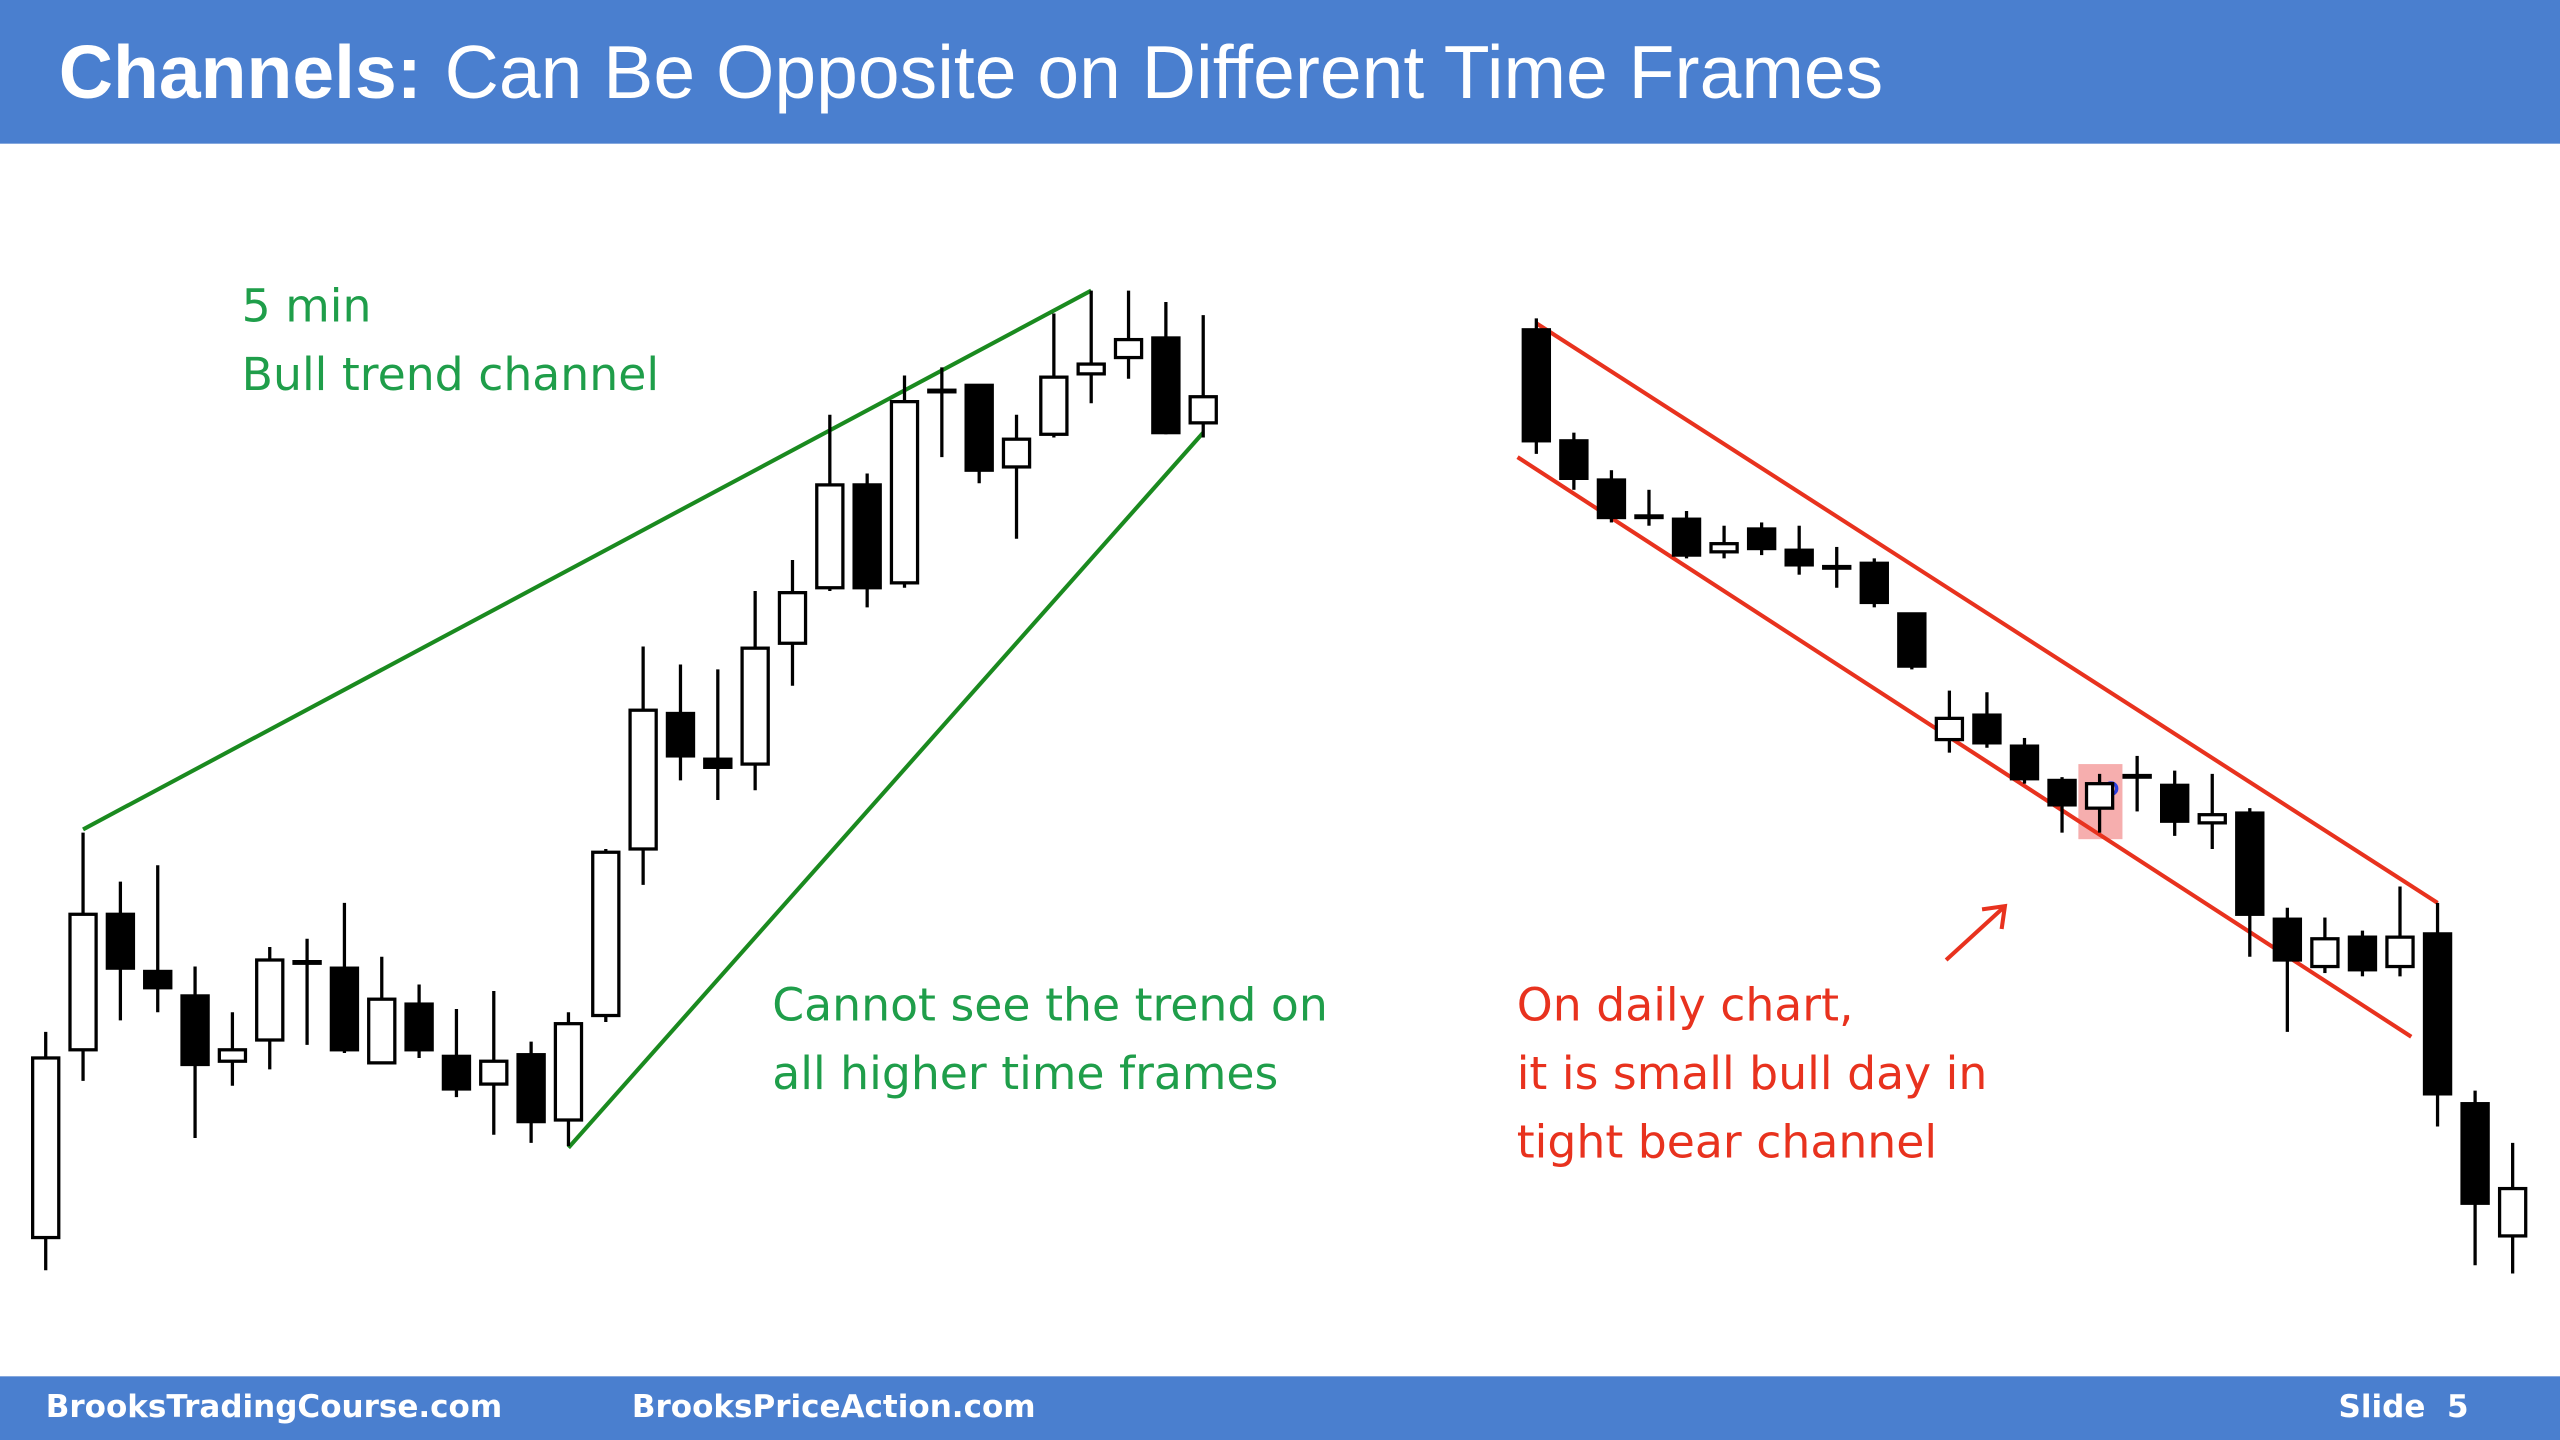 This screenshot has width=2560, height=1440. Describe the element at coordinates (1280, 1408) in the screenshot. I see `footer-bar` at that location.